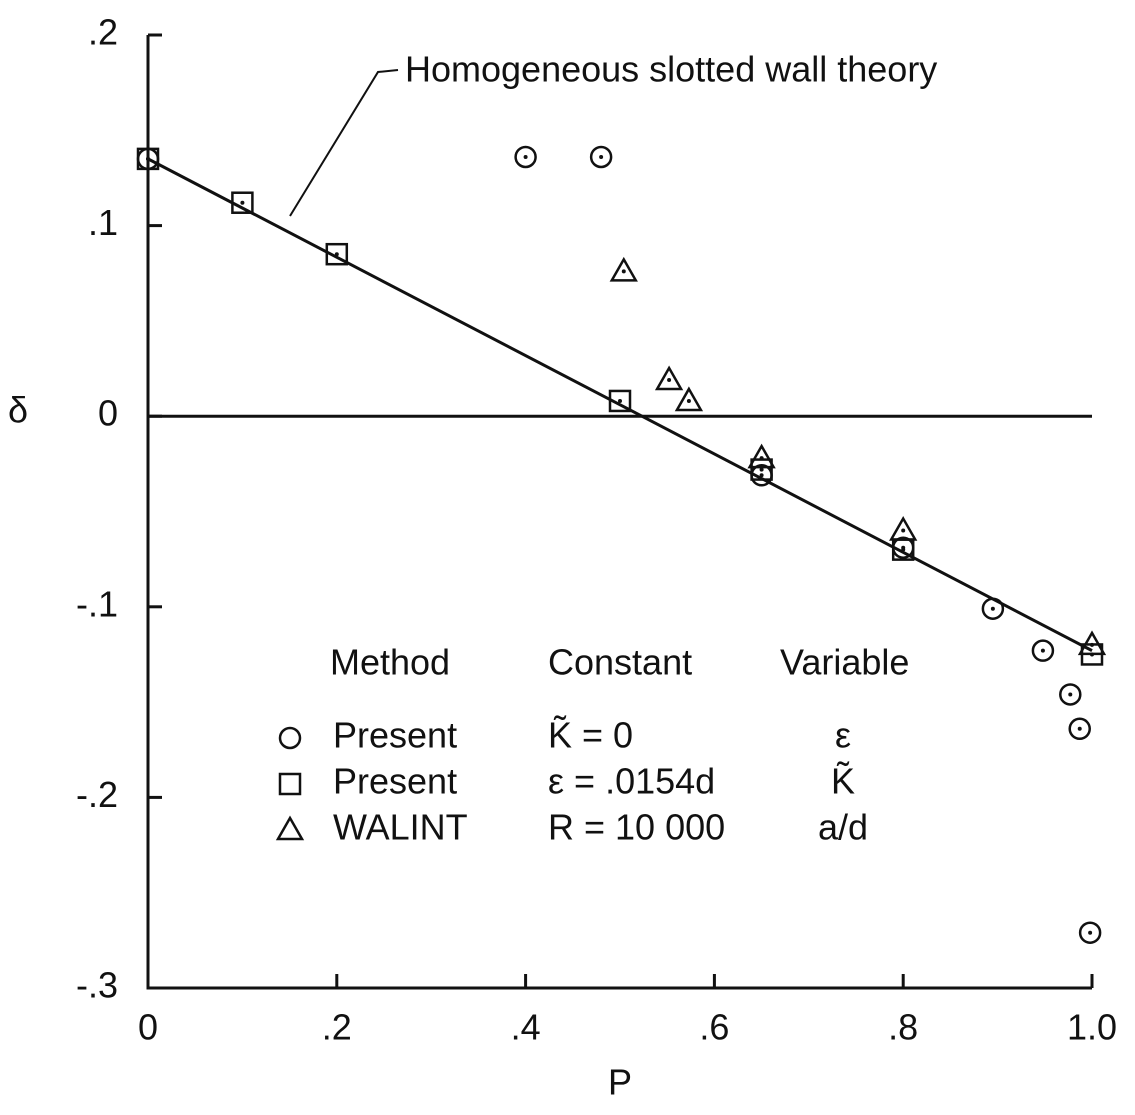 The image size is (1135, 1115). Describe the element at coordinates (620, 662) in the screenshot. I see `legend-header: Constant` at that location.